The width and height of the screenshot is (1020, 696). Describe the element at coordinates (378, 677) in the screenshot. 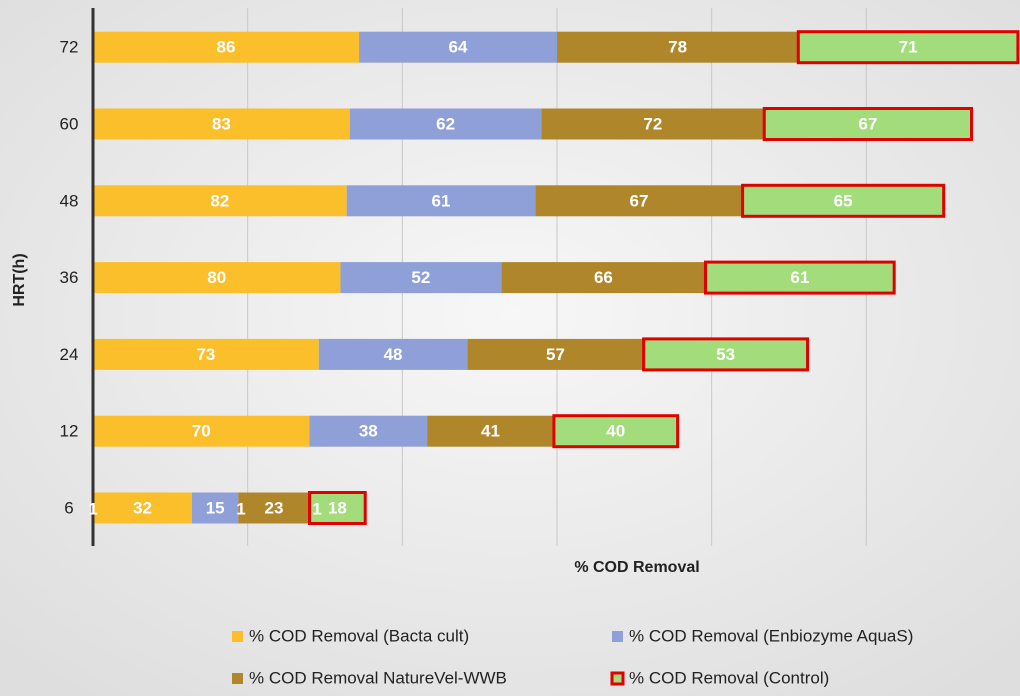

I see `legend-label: % COD Removal NatureVel-WWB` at that location.